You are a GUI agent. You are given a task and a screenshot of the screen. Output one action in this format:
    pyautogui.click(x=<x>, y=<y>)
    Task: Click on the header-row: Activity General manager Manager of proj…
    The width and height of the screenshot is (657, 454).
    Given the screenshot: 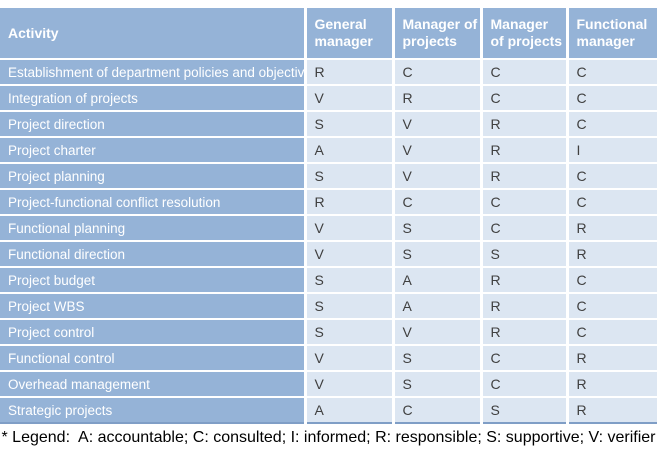 What is the action you would take?
    pyautogui.click(x=328, y=34)
    